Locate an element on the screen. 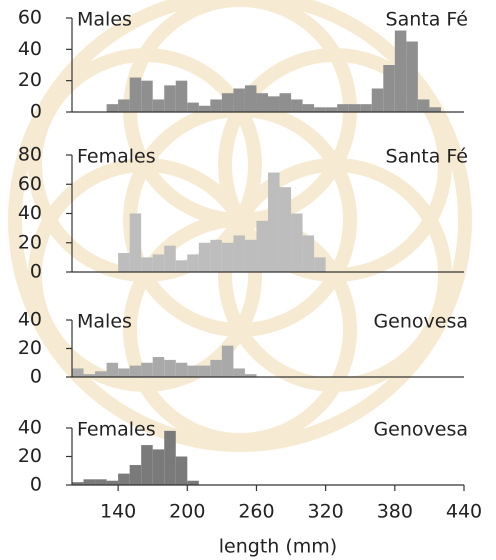 This screenshot has height=560, width=496. x-tick-label: 440 is located at coordinates (464, 512).